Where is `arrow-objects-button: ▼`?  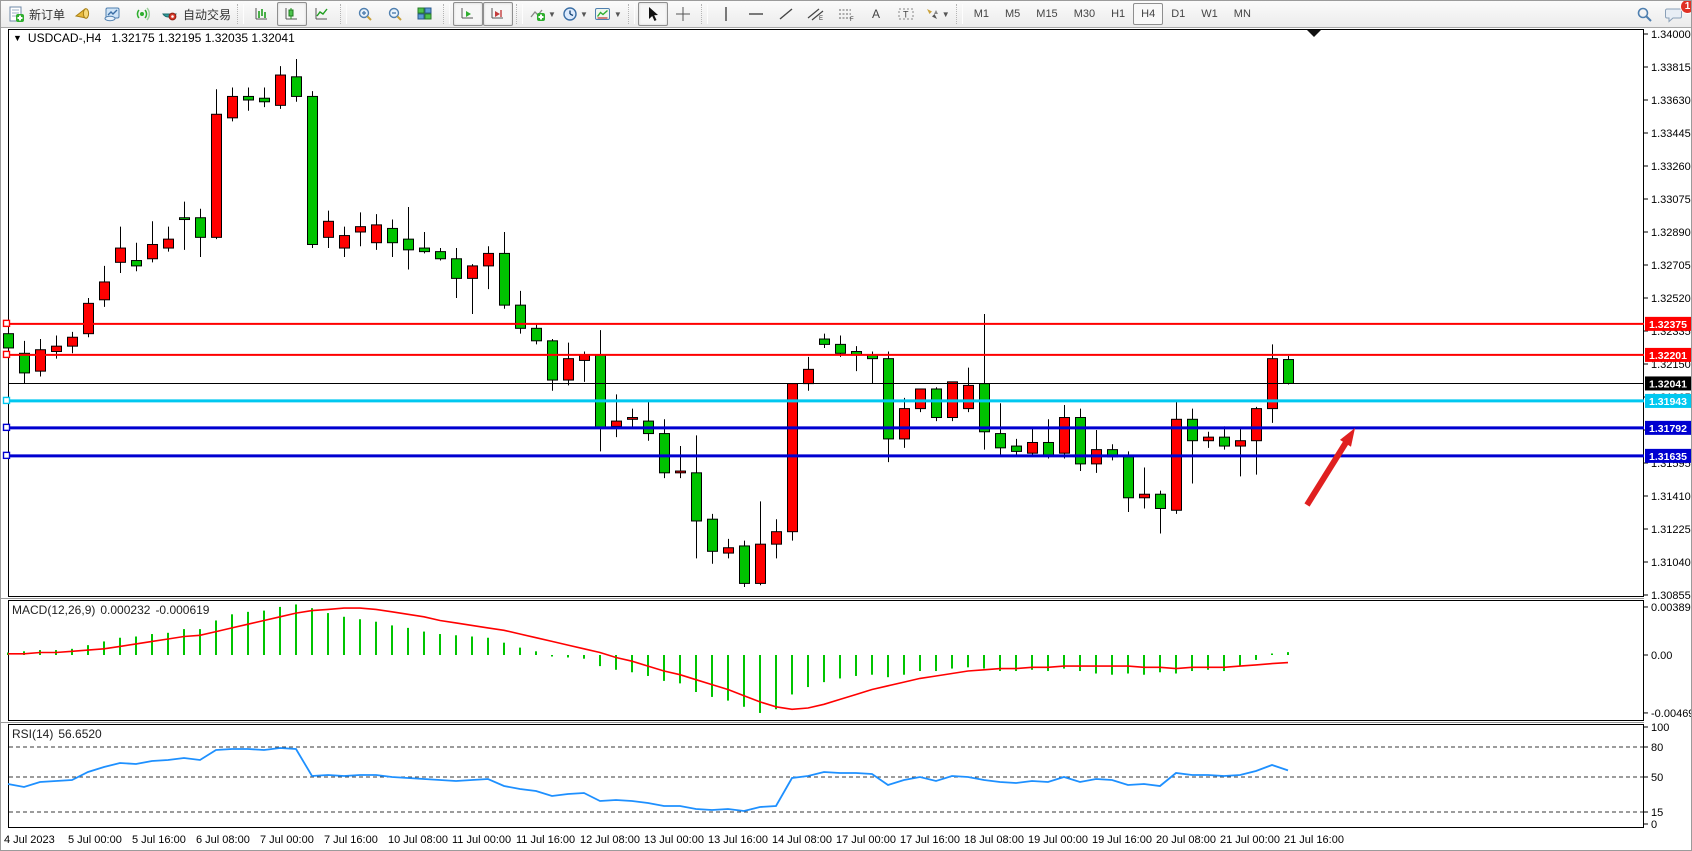
arrow-objects-button: ▼ is located at coordinates (937, 14).